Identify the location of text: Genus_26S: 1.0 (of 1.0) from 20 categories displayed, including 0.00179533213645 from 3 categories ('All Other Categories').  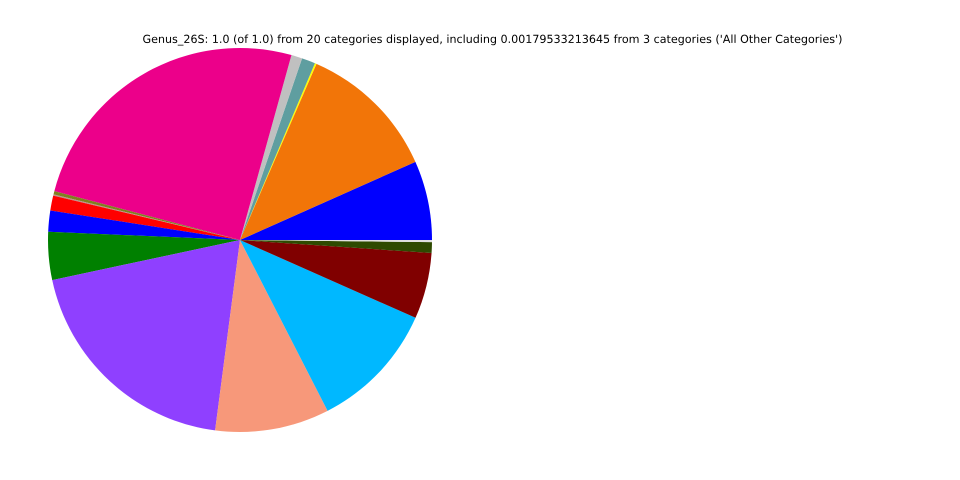
(492, 40).